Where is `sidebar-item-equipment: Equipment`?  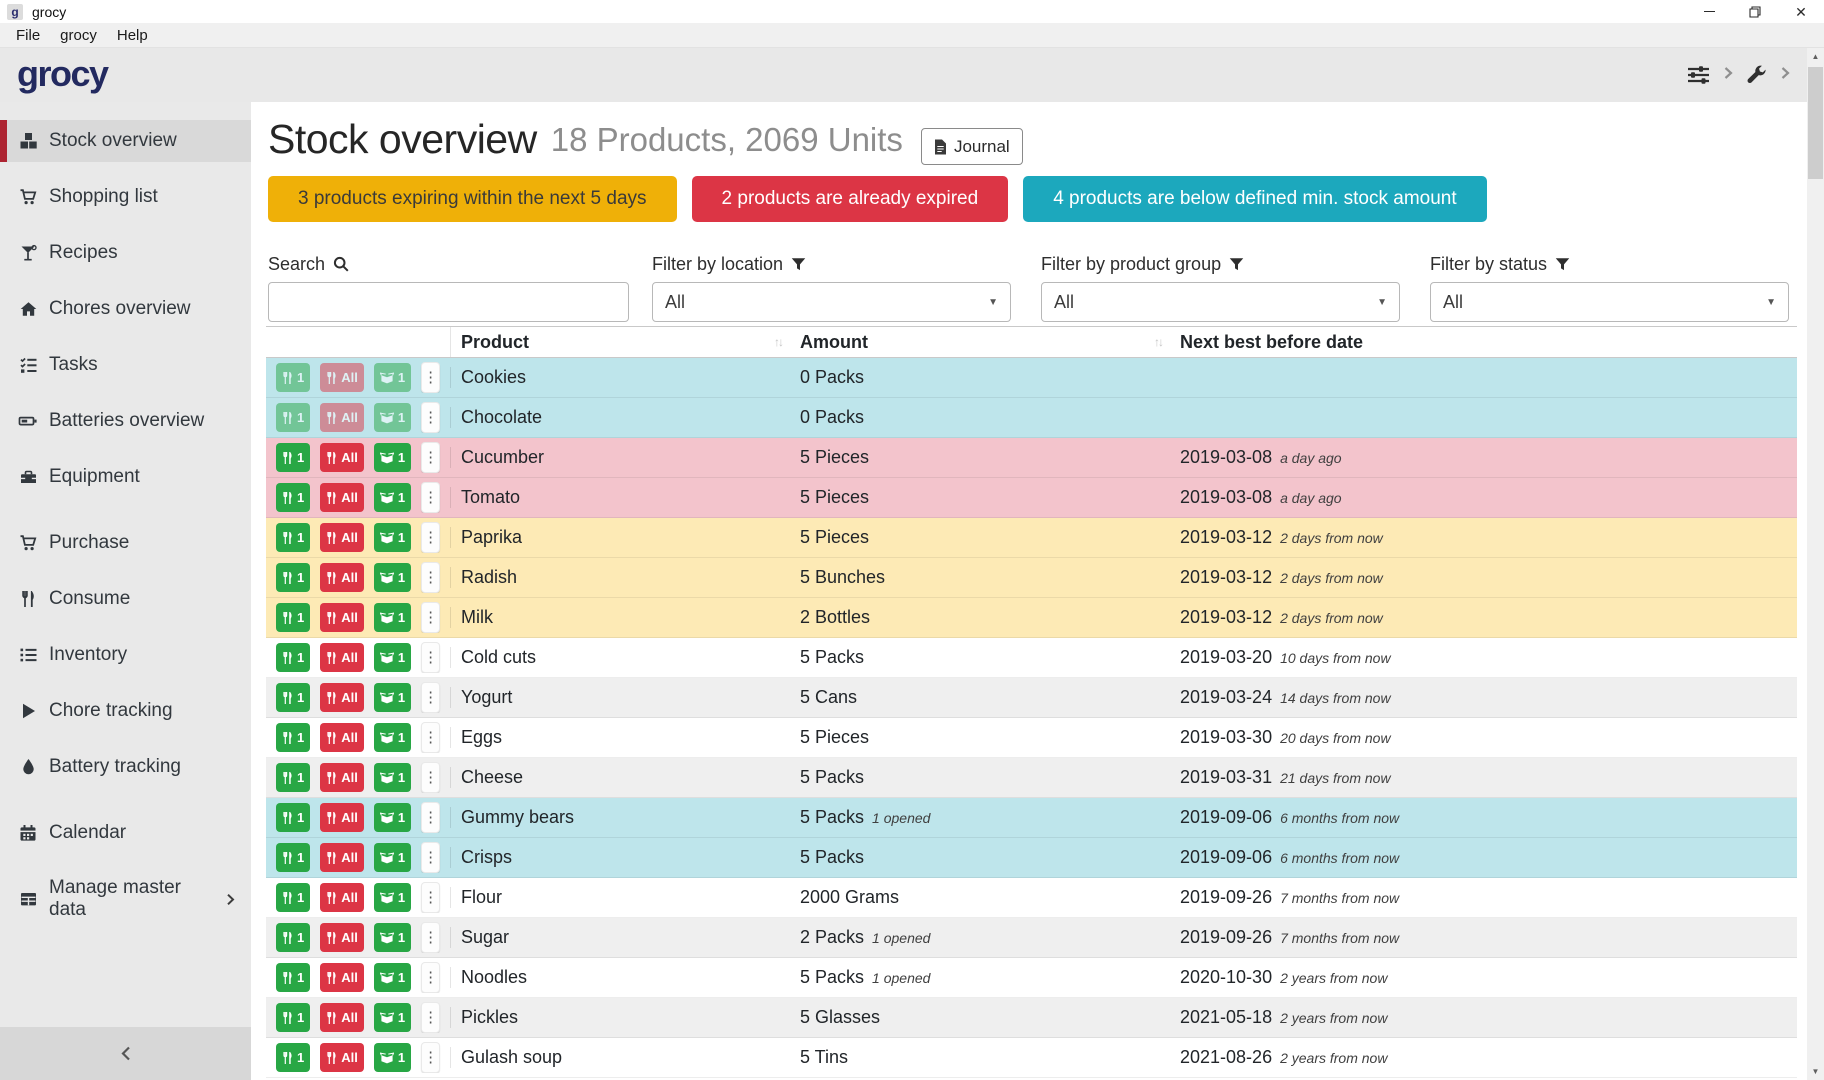 sidebar-item-equipment: Equipment is located at coordinates (125, 477).